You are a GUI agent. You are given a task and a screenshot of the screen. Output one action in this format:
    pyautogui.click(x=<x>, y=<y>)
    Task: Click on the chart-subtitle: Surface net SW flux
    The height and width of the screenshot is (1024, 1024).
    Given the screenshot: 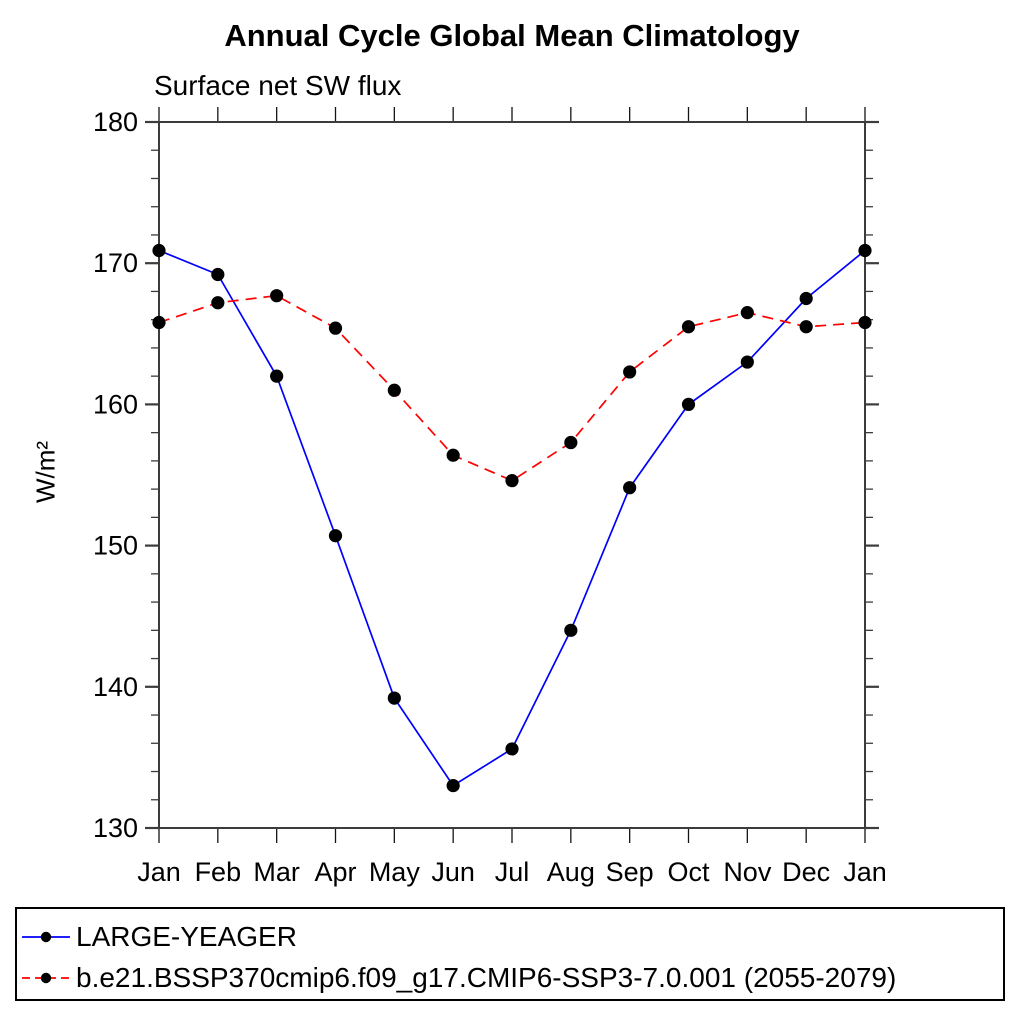 What is the action you would take?
    pyautogui.click(x=278, y=85)
    